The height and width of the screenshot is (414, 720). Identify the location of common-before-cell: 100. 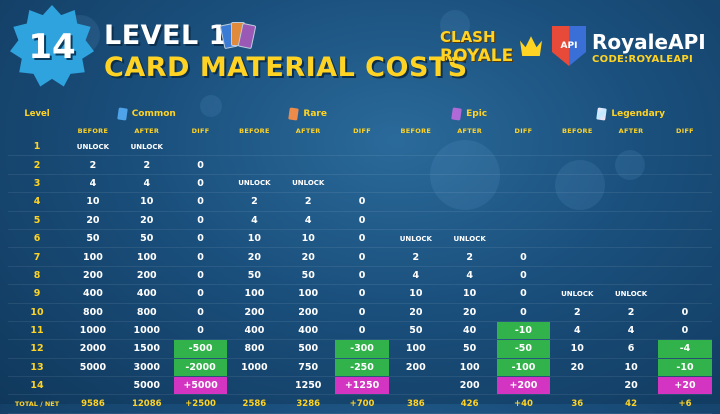
(93, 257).